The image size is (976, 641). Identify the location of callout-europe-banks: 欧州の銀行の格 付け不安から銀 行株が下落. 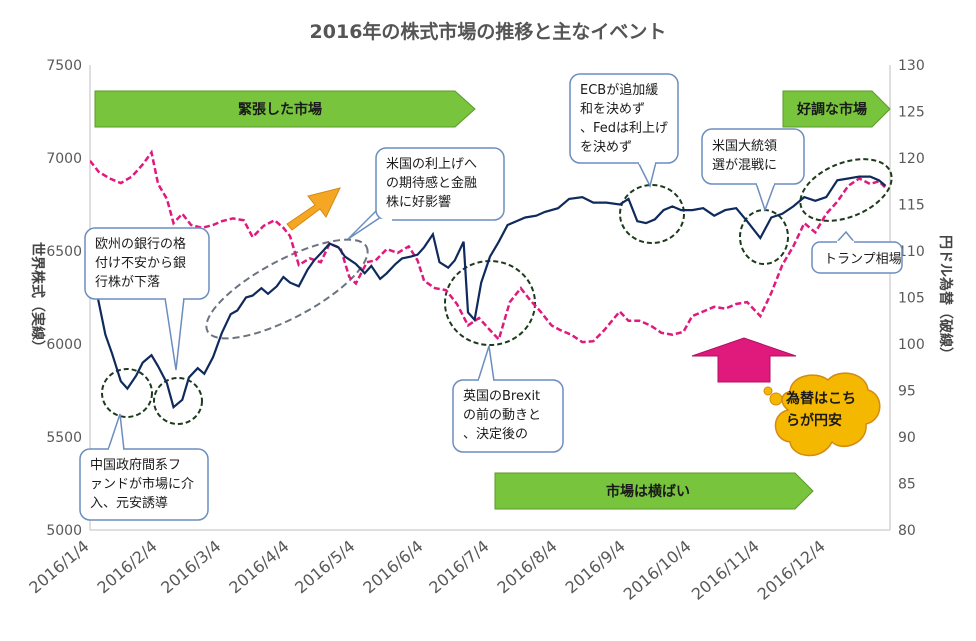
(147, 299).